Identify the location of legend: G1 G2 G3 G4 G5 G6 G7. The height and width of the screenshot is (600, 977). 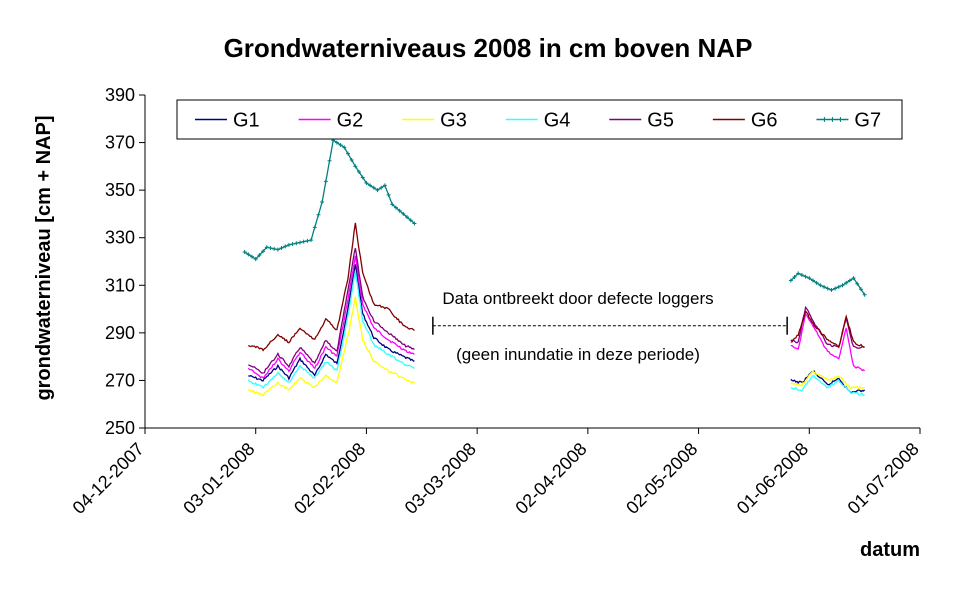
(539, 119).